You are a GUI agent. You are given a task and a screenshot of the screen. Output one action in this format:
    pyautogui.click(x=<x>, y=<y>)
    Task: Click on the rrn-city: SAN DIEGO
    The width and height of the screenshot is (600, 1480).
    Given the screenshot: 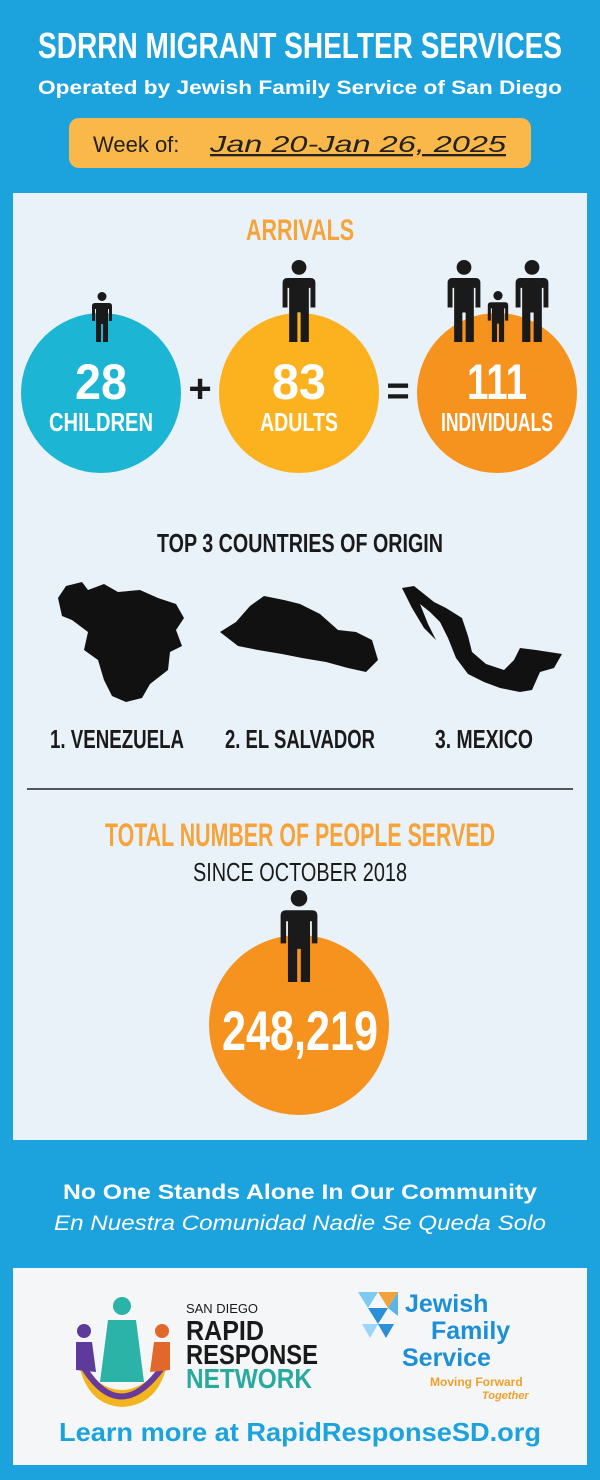 What is the action you would take?
    pyautogui.click(x=222, y=1308)
    